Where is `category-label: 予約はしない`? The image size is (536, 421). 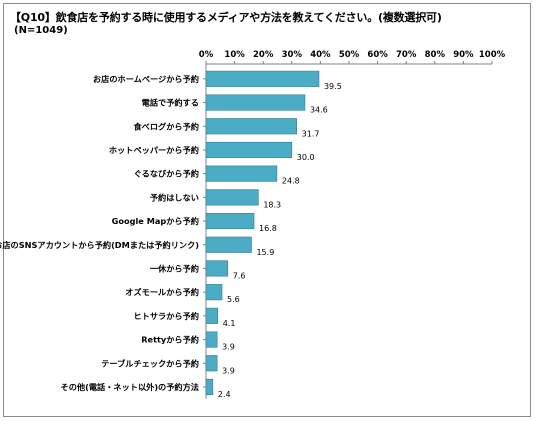 category-label: 予約はしない is located at coordinates (174, 197).